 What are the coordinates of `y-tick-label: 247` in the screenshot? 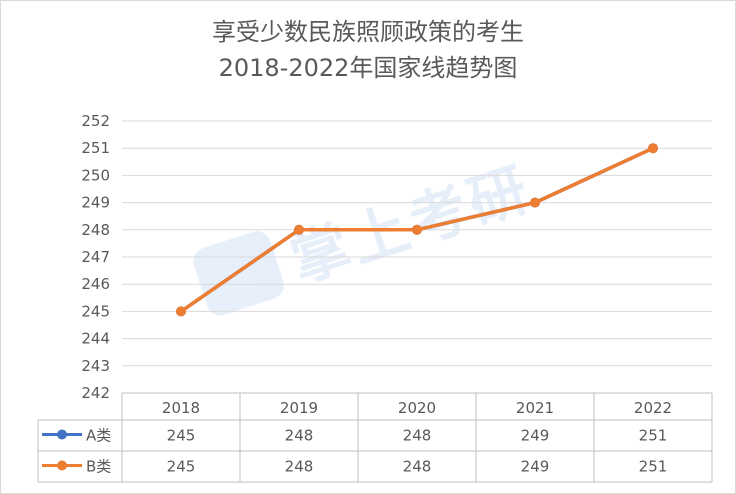 It's located at (95, 257).